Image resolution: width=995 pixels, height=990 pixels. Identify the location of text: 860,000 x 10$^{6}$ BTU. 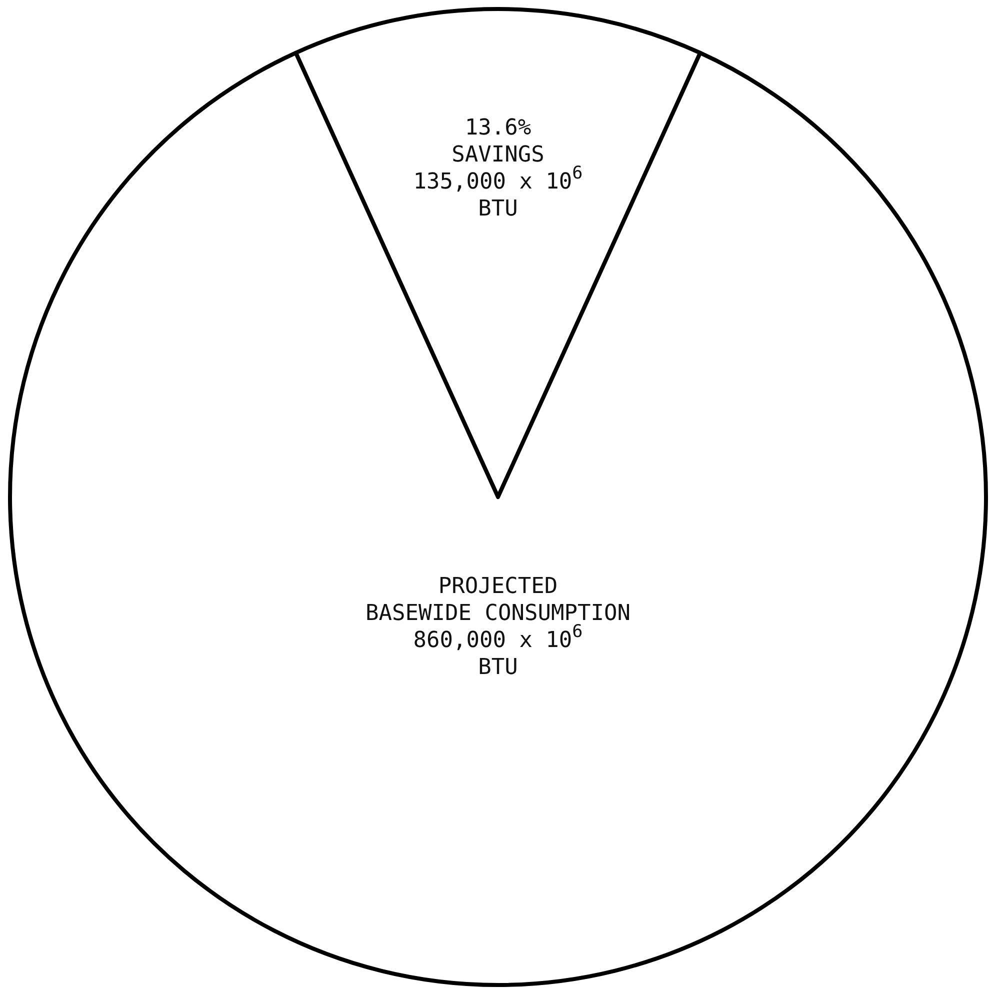
(498, 651).